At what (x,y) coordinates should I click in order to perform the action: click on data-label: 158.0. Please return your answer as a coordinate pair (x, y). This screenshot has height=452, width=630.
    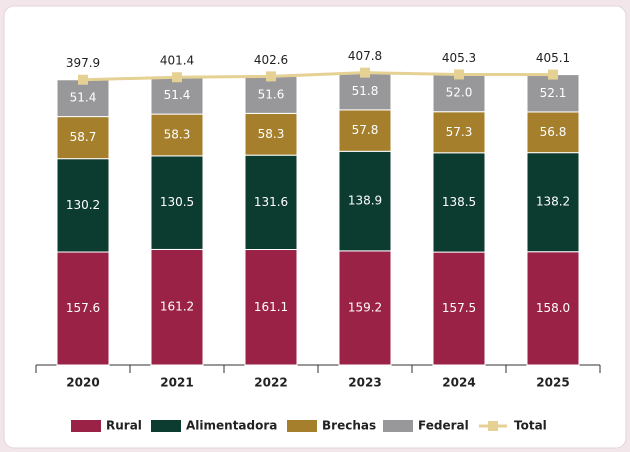
    Looking at the image, I should click on (553, 308).